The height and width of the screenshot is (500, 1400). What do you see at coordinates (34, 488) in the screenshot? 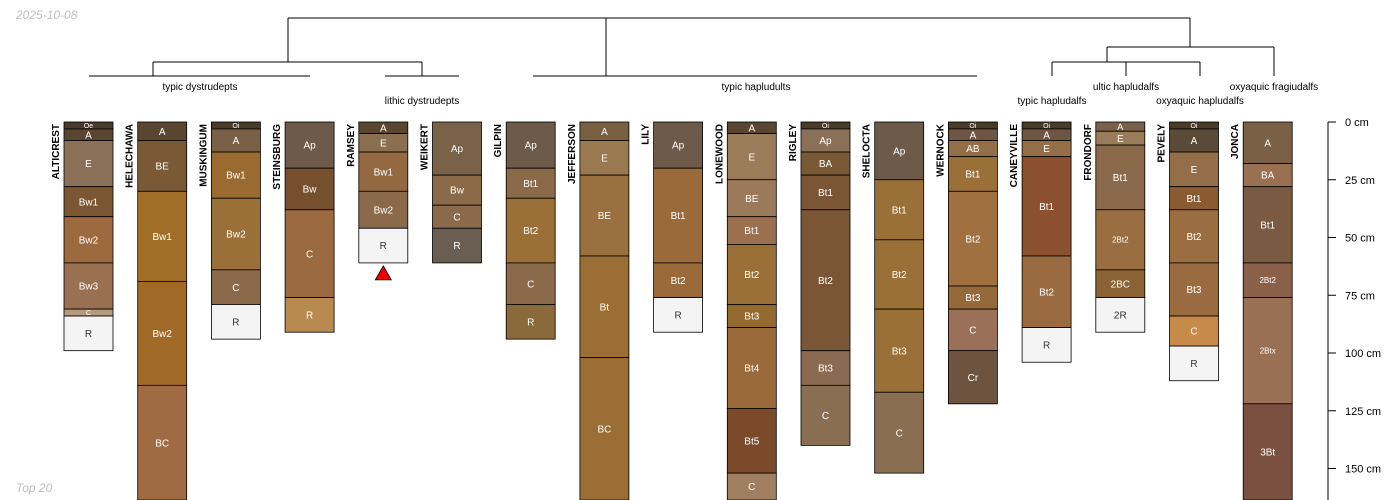
I see `footer-note: Top 20` at bounding box center [34, 488].